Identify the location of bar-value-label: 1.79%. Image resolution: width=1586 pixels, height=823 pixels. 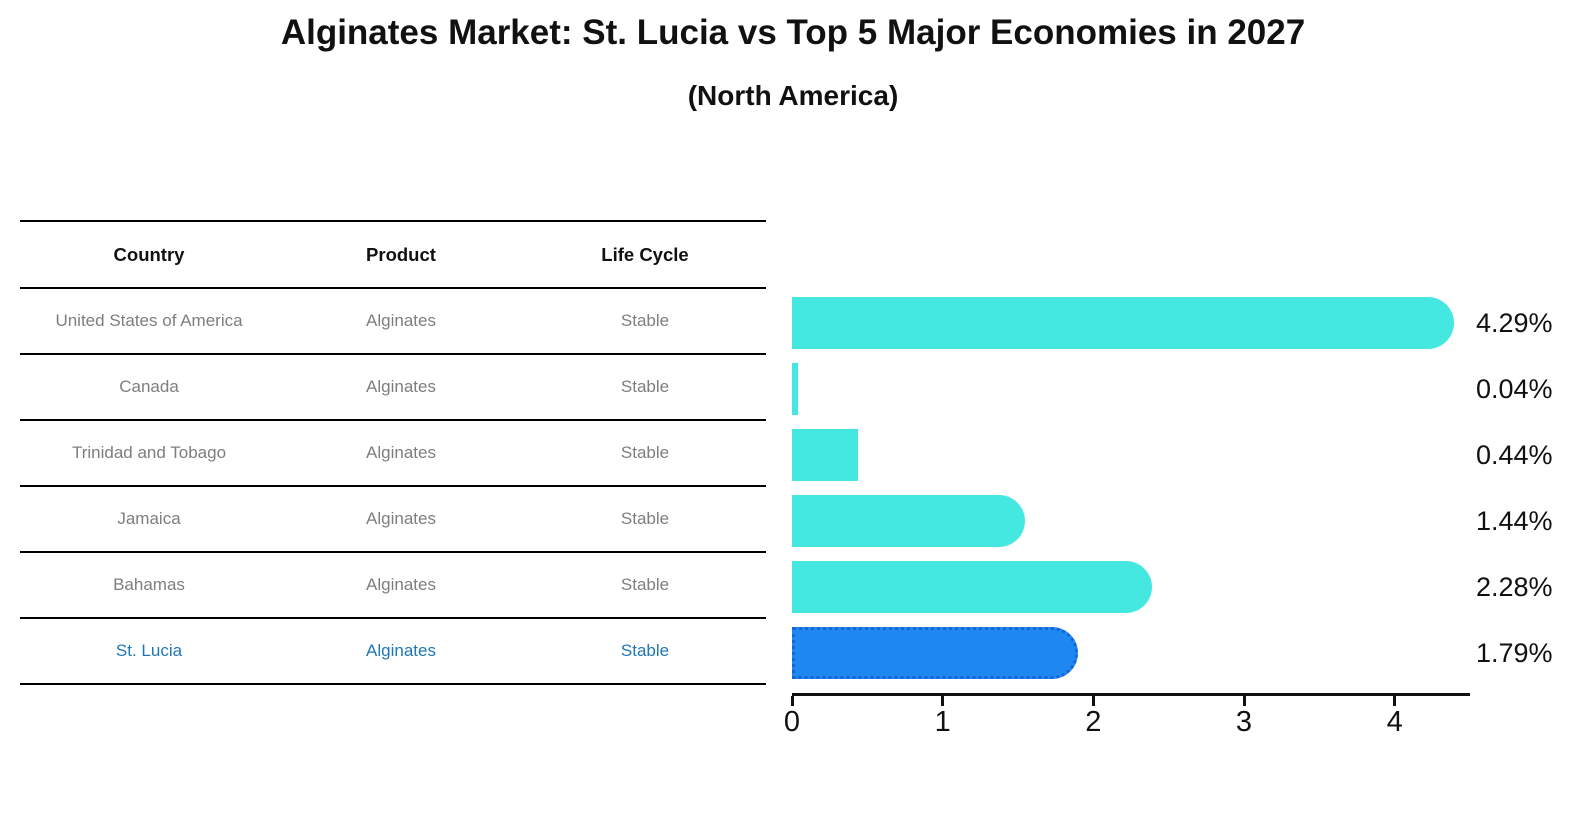
(1514, 653).